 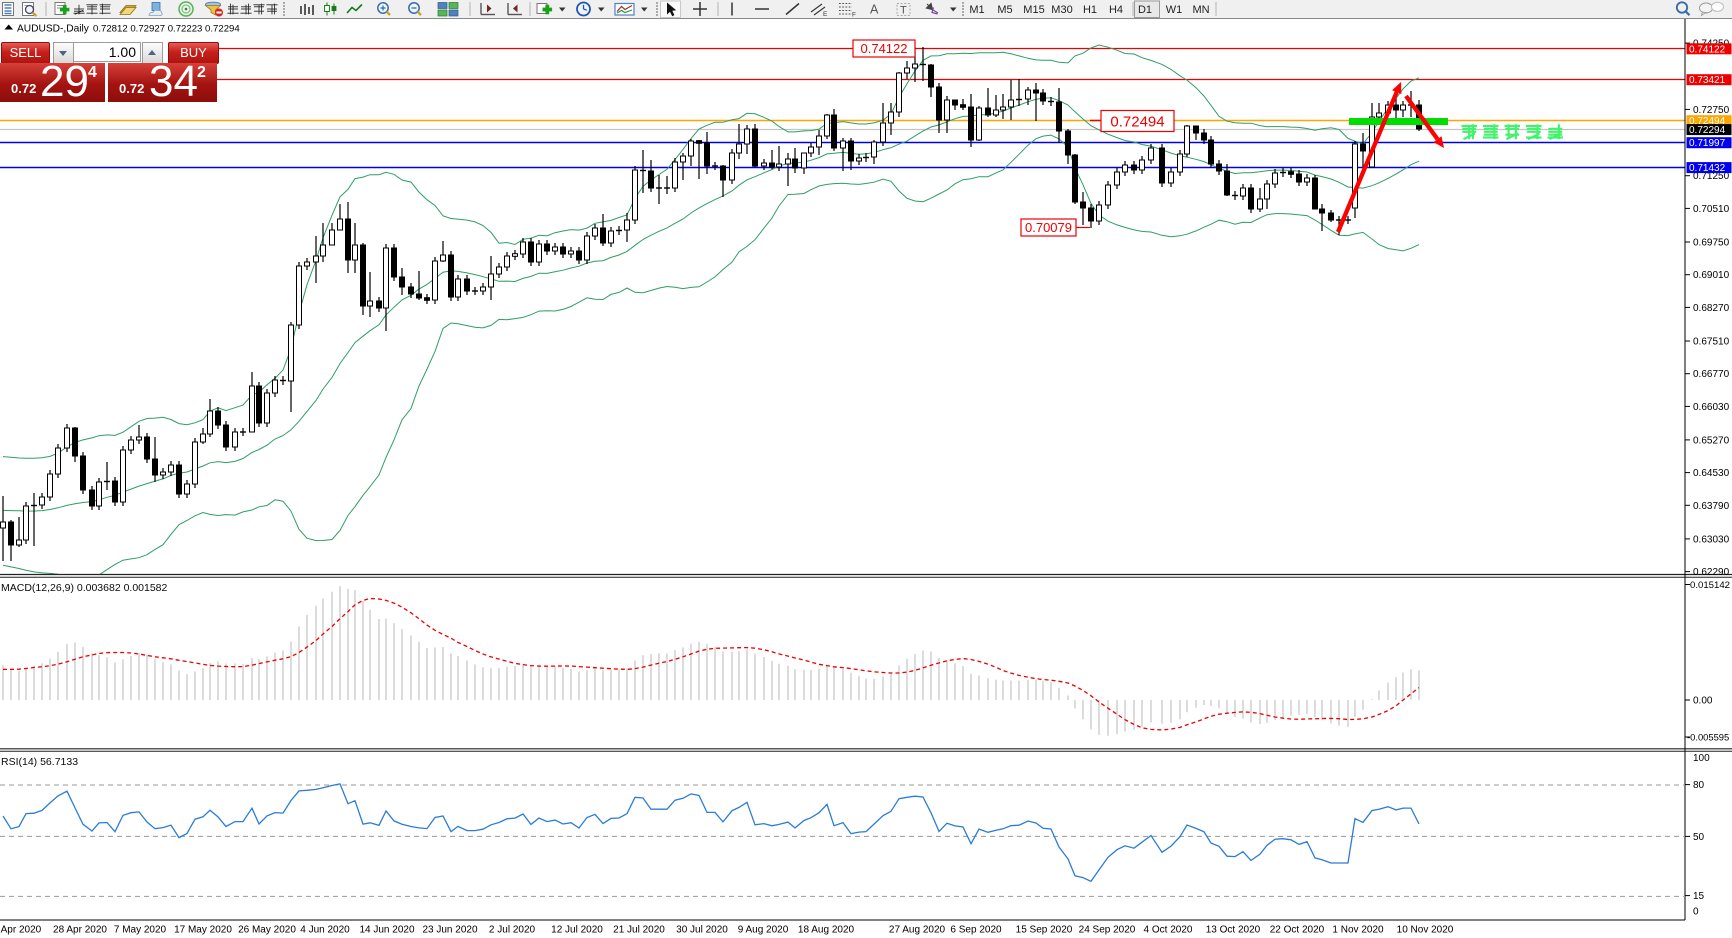 I want to click on svg-text: 26 May 2020, so click(x=267, y=930).